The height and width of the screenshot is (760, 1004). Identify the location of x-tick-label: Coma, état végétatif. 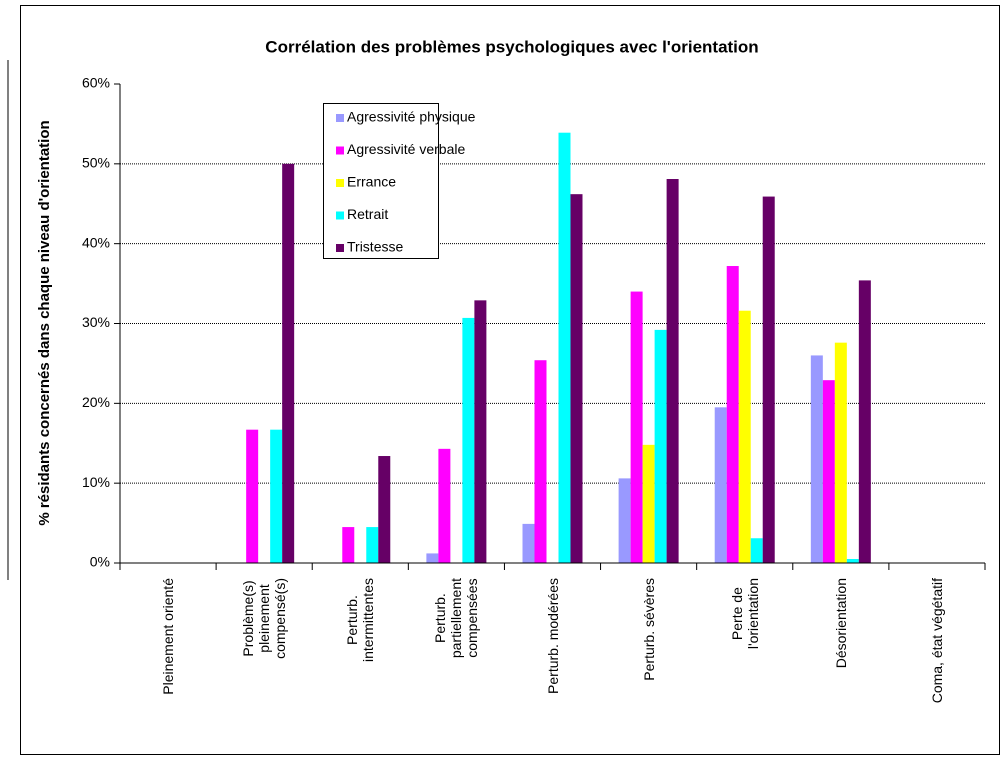
(937, 668).